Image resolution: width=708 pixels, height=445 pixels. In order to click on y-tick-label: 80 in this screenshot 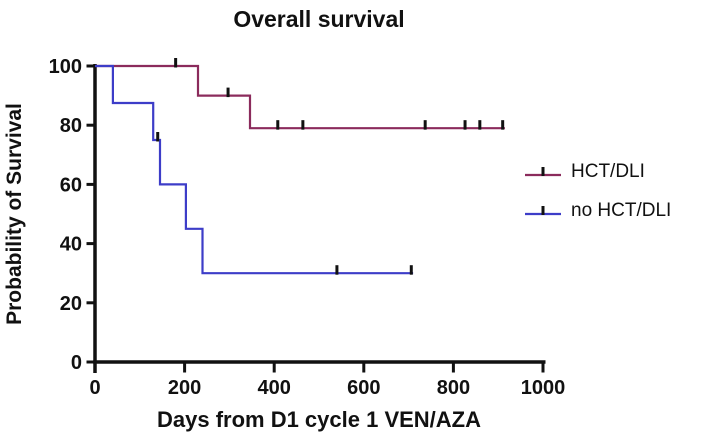, I will do `click(71, 126)`.